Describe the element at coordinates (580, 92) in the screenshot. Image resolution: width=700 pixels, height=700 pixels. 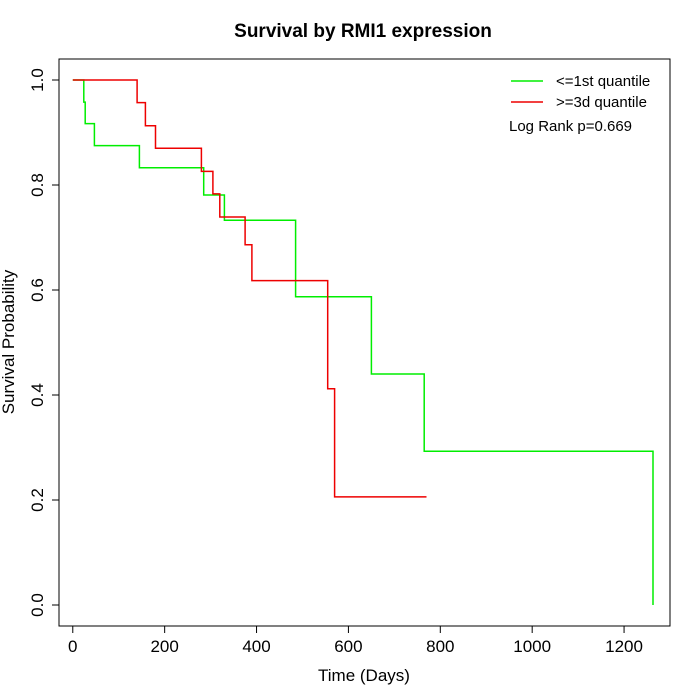
I see `legend: <=1st quantile >=3d quantile` at that location.